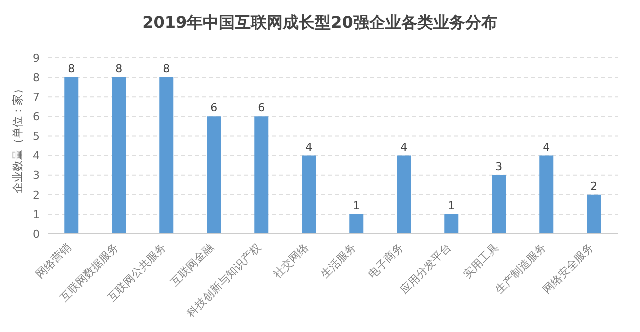  I want to click on x-tick-label: 电子商务, so click(386, 261).